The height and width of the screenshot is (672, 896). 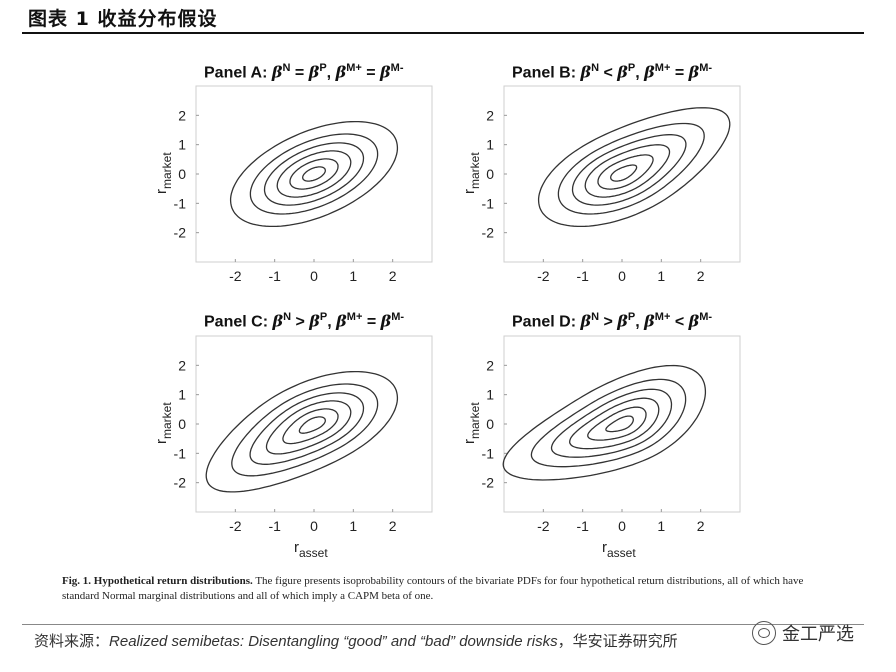 What do you see at coordinates (701, 276) in the screenshot?
I see `panel-b-x-tick-label: 2` at bounding box center [701, 276].